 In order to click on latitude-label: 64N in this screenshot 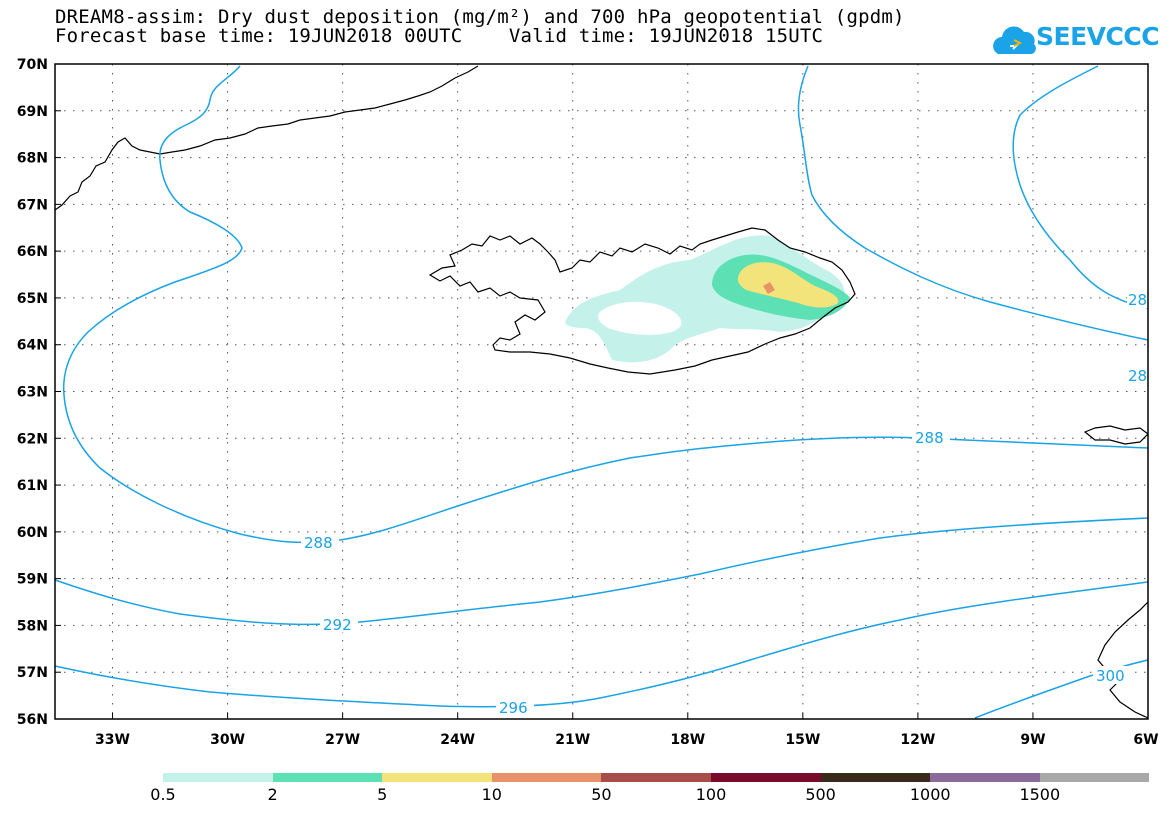, I will do `click(32, 346)`.